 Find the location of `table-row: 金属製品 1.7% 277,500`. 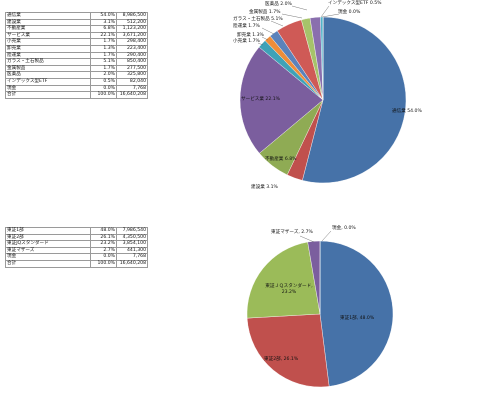

table-row: 金属製品 1.7% 277,500 is located at coordinates (76, 68).